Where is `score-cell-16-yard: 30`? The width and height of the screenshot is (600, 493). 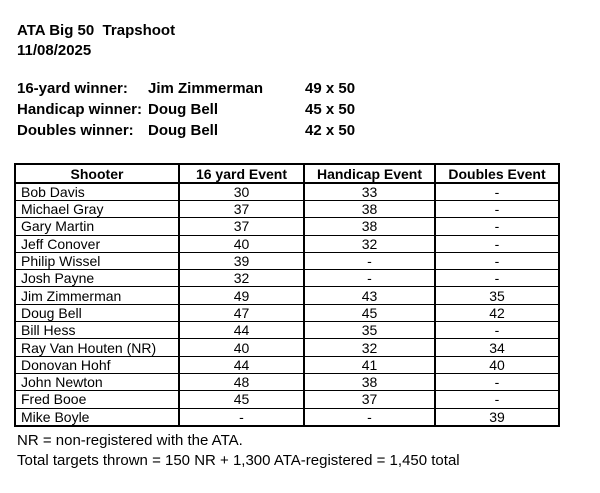
score-cell-16-yard: 30 is located at coordinates (241, 191).